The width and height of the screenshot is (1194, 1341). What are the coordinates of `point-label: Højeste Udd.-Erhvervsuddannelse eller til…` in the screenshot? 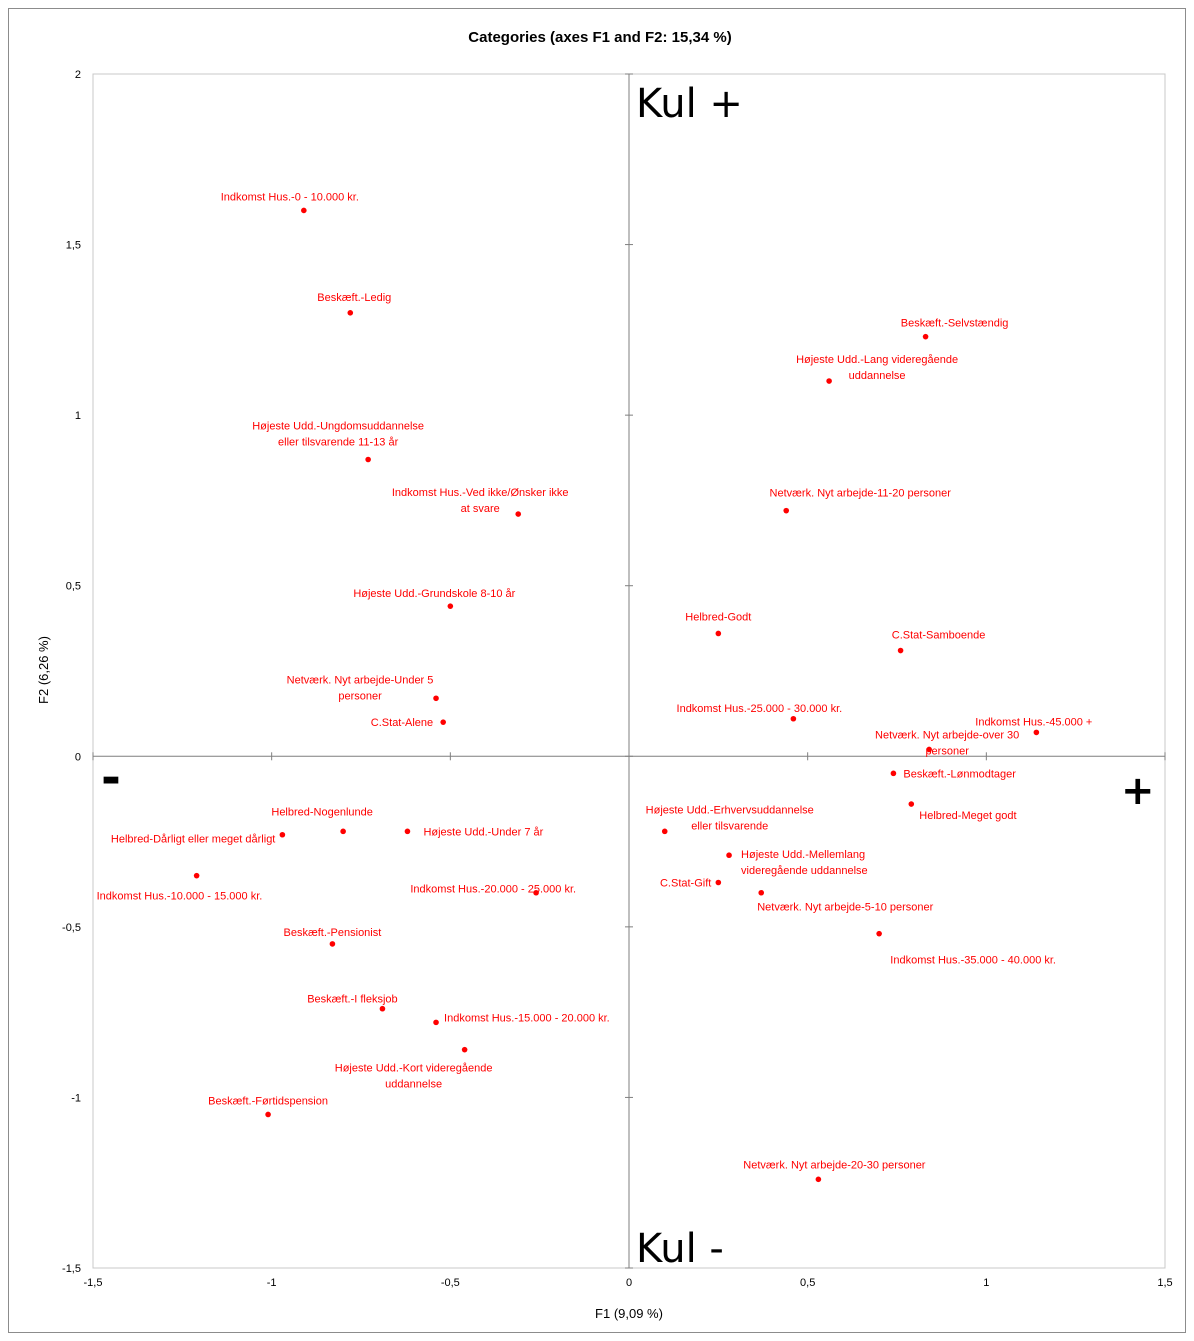 It's located at (730, 818).